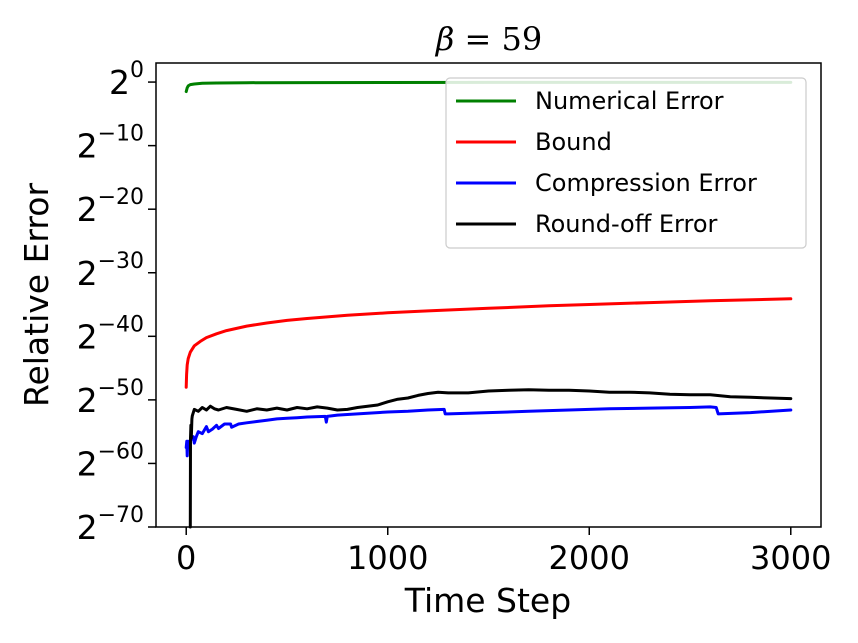  Describe the element at coordinates (110, 207) in the screenshot. I see `y-tick-label: 2−20` at that location.